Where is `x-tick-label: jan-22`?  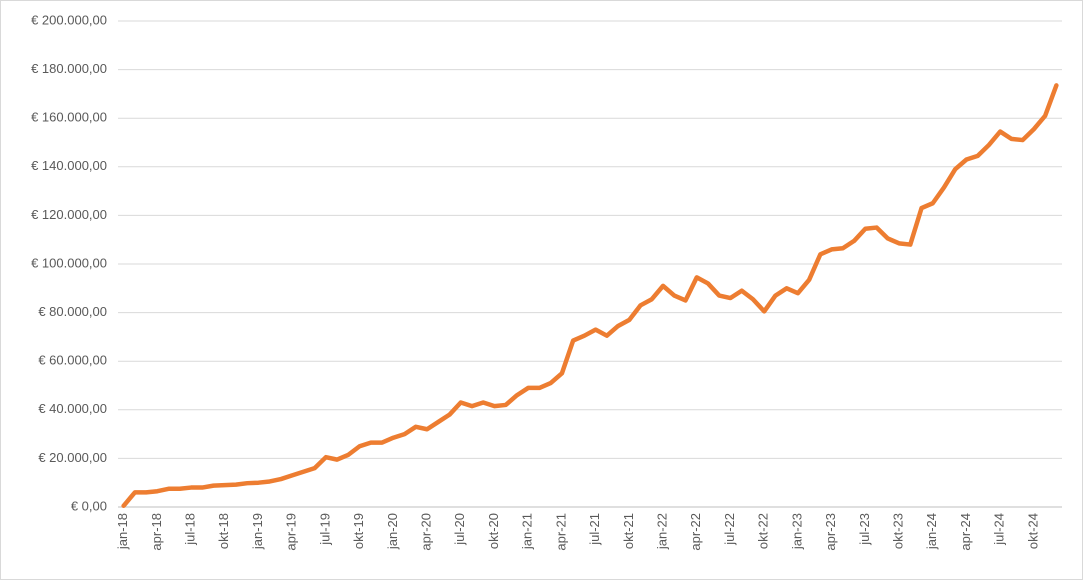 x-tick-label: jan-22 is located at coordinates (661, 531).